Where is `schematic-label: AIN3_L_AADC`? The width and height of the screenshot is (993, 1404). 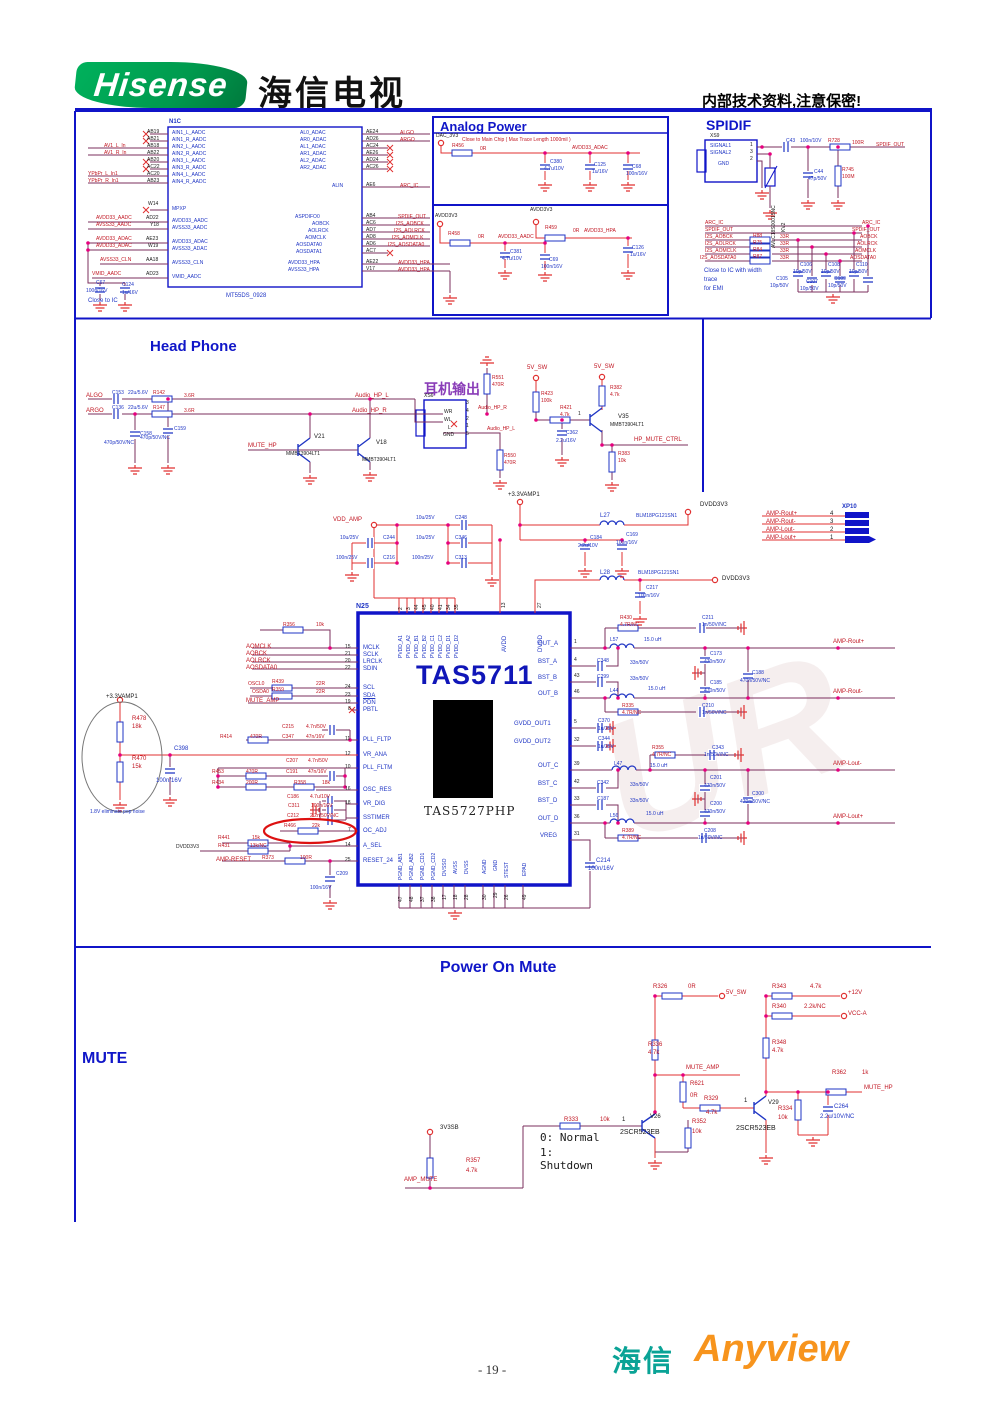 schematic-label: AIN3_L_AADC is located at coordinates (189, 161).